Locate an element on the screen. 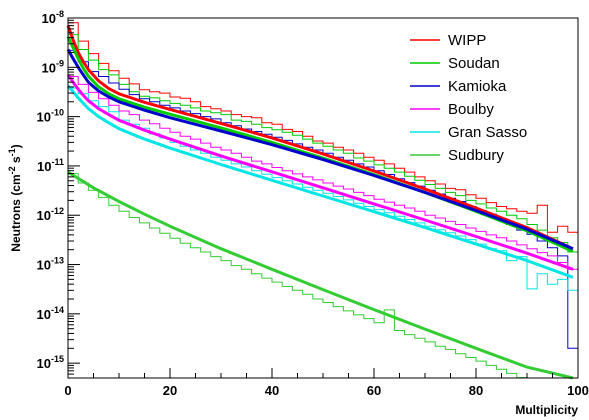  y-tick-label: 10⁻¹³ is located at coordinates (50, 264).